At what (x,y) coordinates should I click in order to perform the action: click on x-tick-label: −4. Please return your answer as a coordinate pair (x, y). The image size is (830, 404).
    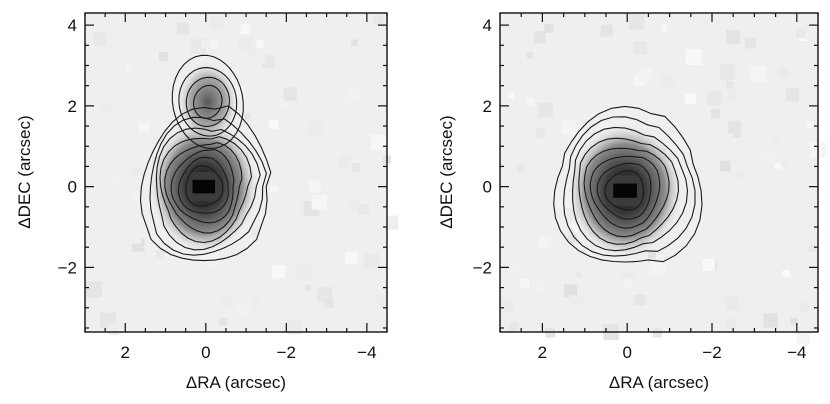
    Looking at the image, I should click on (366, 352).